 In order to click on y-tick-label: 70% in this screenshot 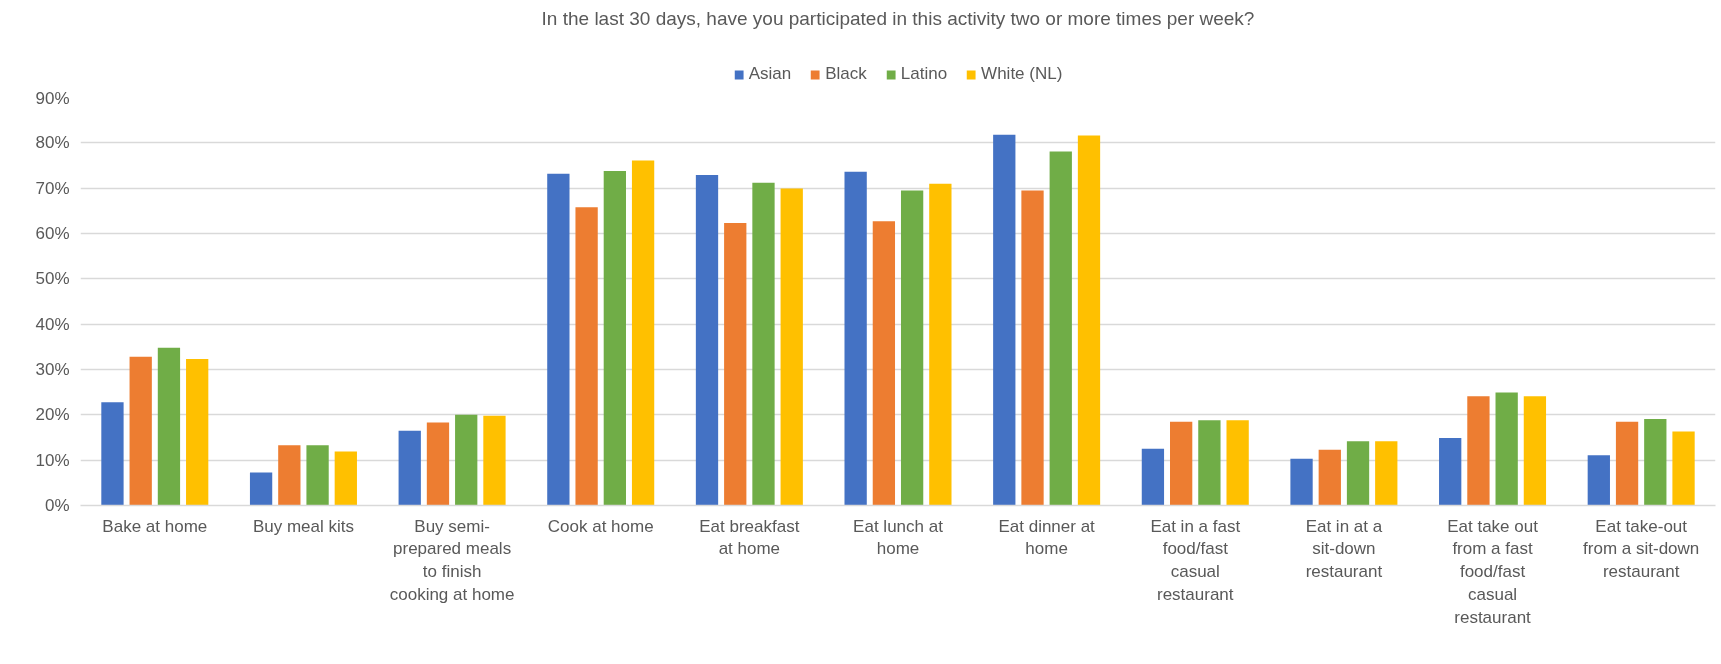, I will do `click(52, 188)`.